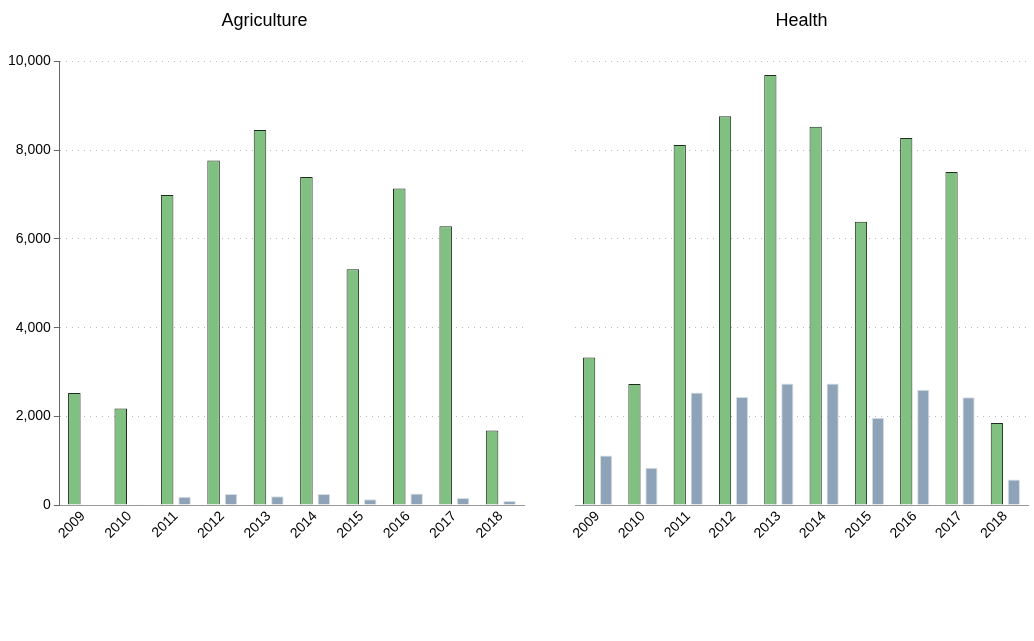  What do you see at coordinates (801, 19) in the screenshot?
I see `chart-title: Health` at bounding box center [801, 19].